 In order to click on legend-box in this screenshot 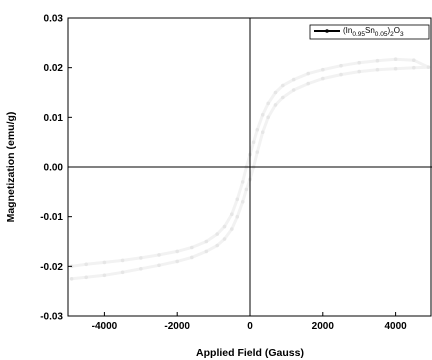, I will do `click(369, 32)`.